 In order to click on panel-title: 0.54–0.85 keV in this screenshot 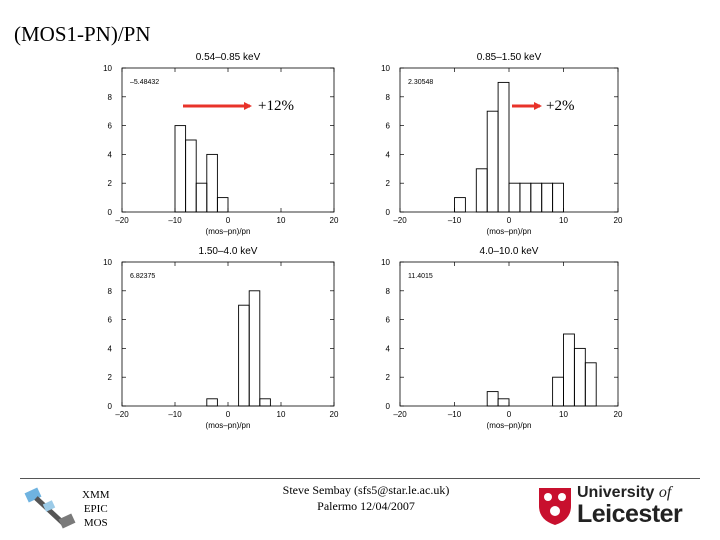, I will do `click(228, 57)`.